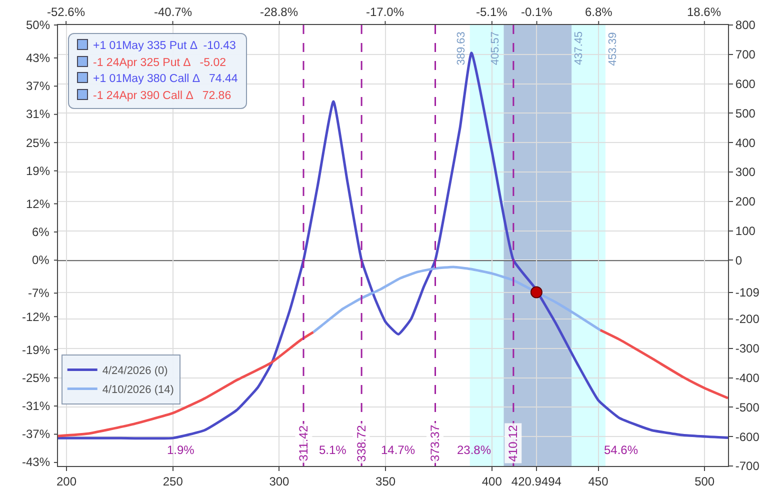 Image resolution: width=780 pixels, height=492 pixels. I want to click on y2-tick-label: 300, so click(745, 172).